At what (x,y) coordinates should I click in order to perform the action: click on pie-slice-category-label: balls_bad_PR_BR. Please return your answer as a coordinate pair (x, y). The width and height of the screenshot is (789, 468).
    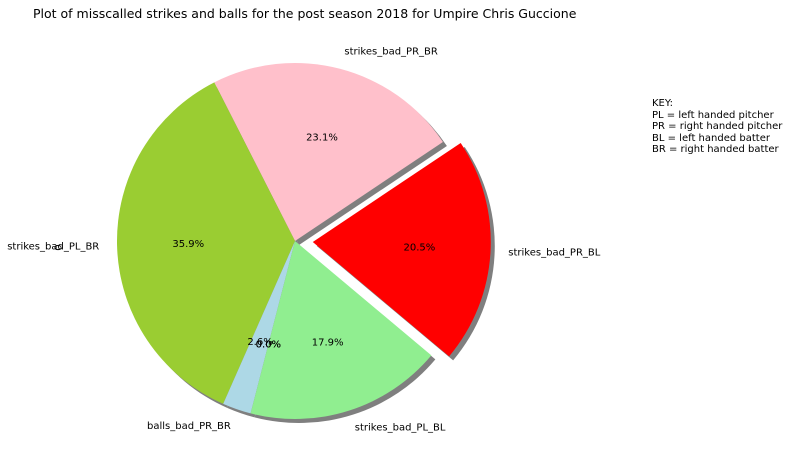
    Looking at the image, I should click on (189, 426).